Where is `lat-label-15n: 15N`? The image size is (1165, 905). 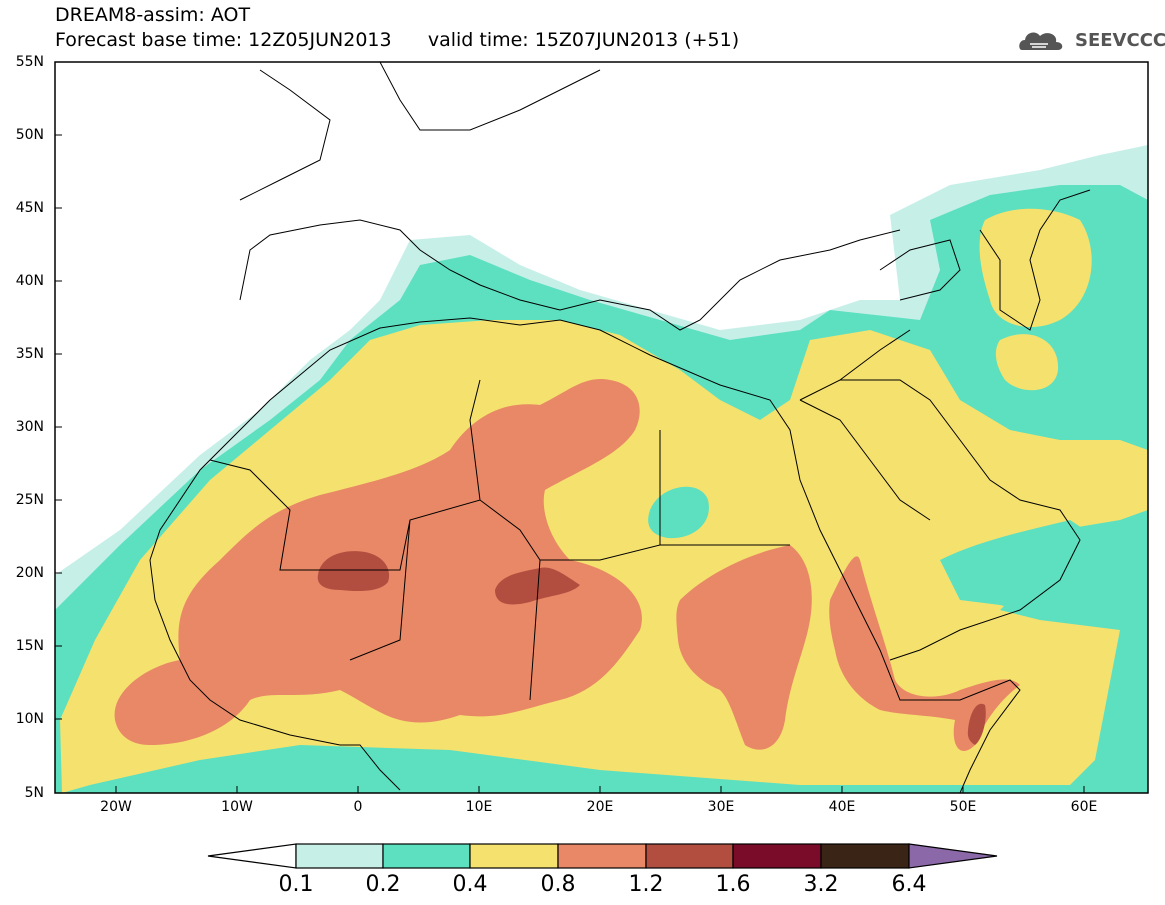 lat-label-15n: 15N is located at coordinates (29, 646).